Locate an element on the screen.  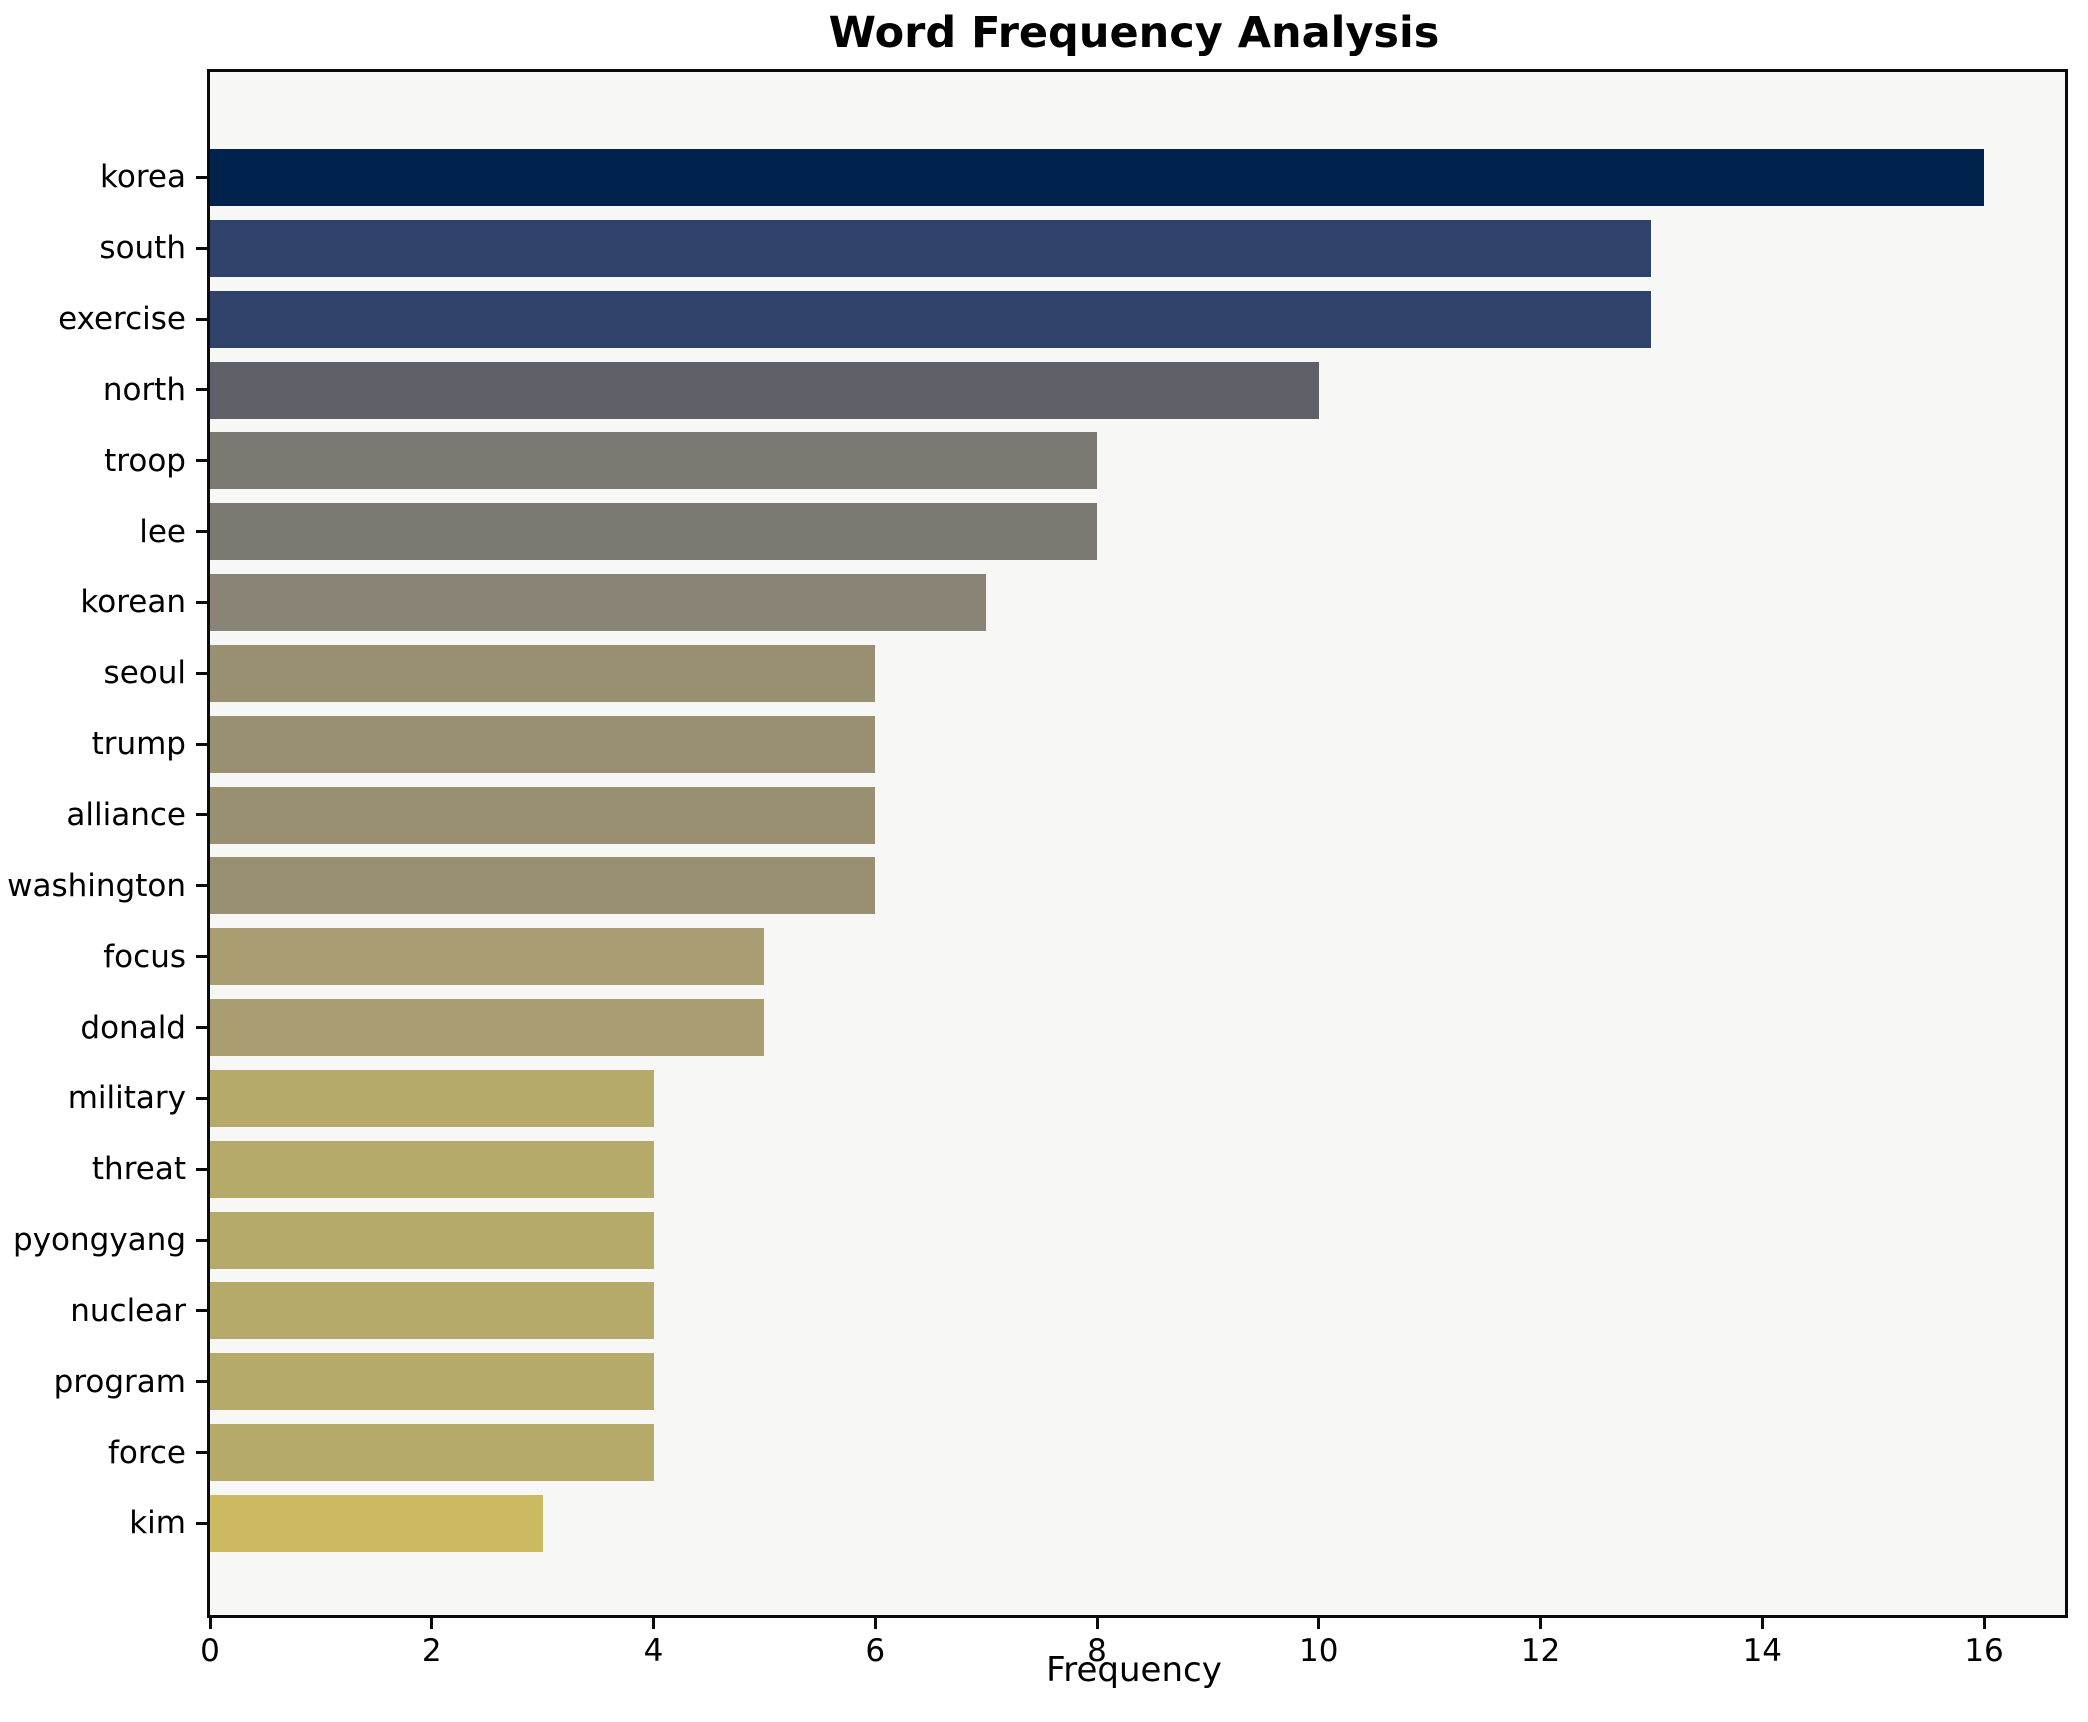
bar-program is located at coordinates (432, 1382).